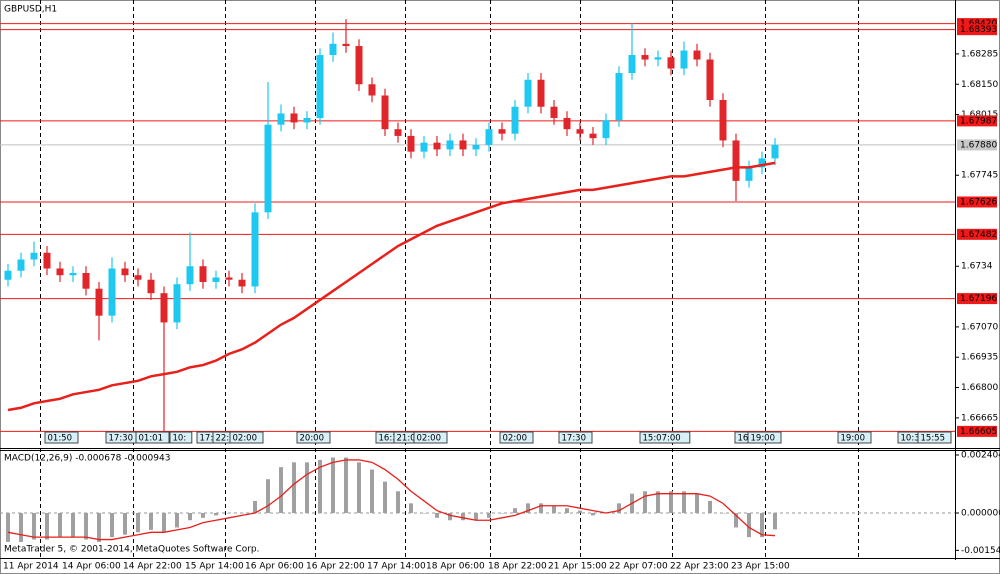 The width and height of the screenshot is (1000, 574). What do you see at coordinates (391, 500) in the screenshot?
I see `signal-line` at bounding box center [391, 500].